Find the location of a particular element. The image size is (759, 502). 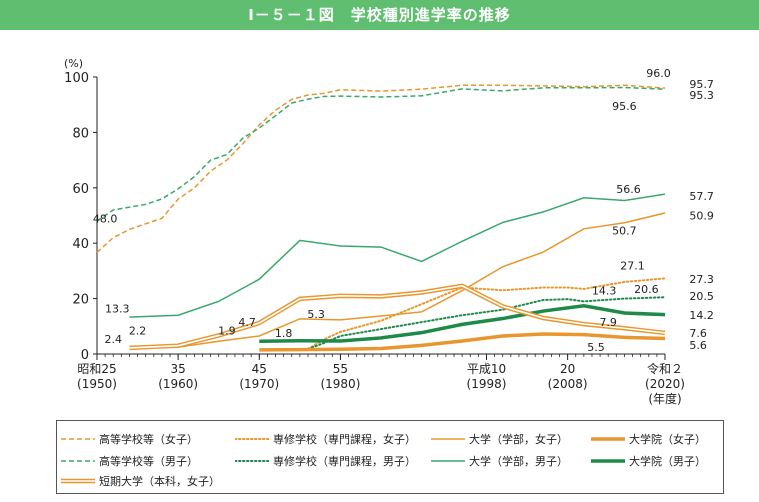

data-label: 50.7 is located at coordinates (624, 231).